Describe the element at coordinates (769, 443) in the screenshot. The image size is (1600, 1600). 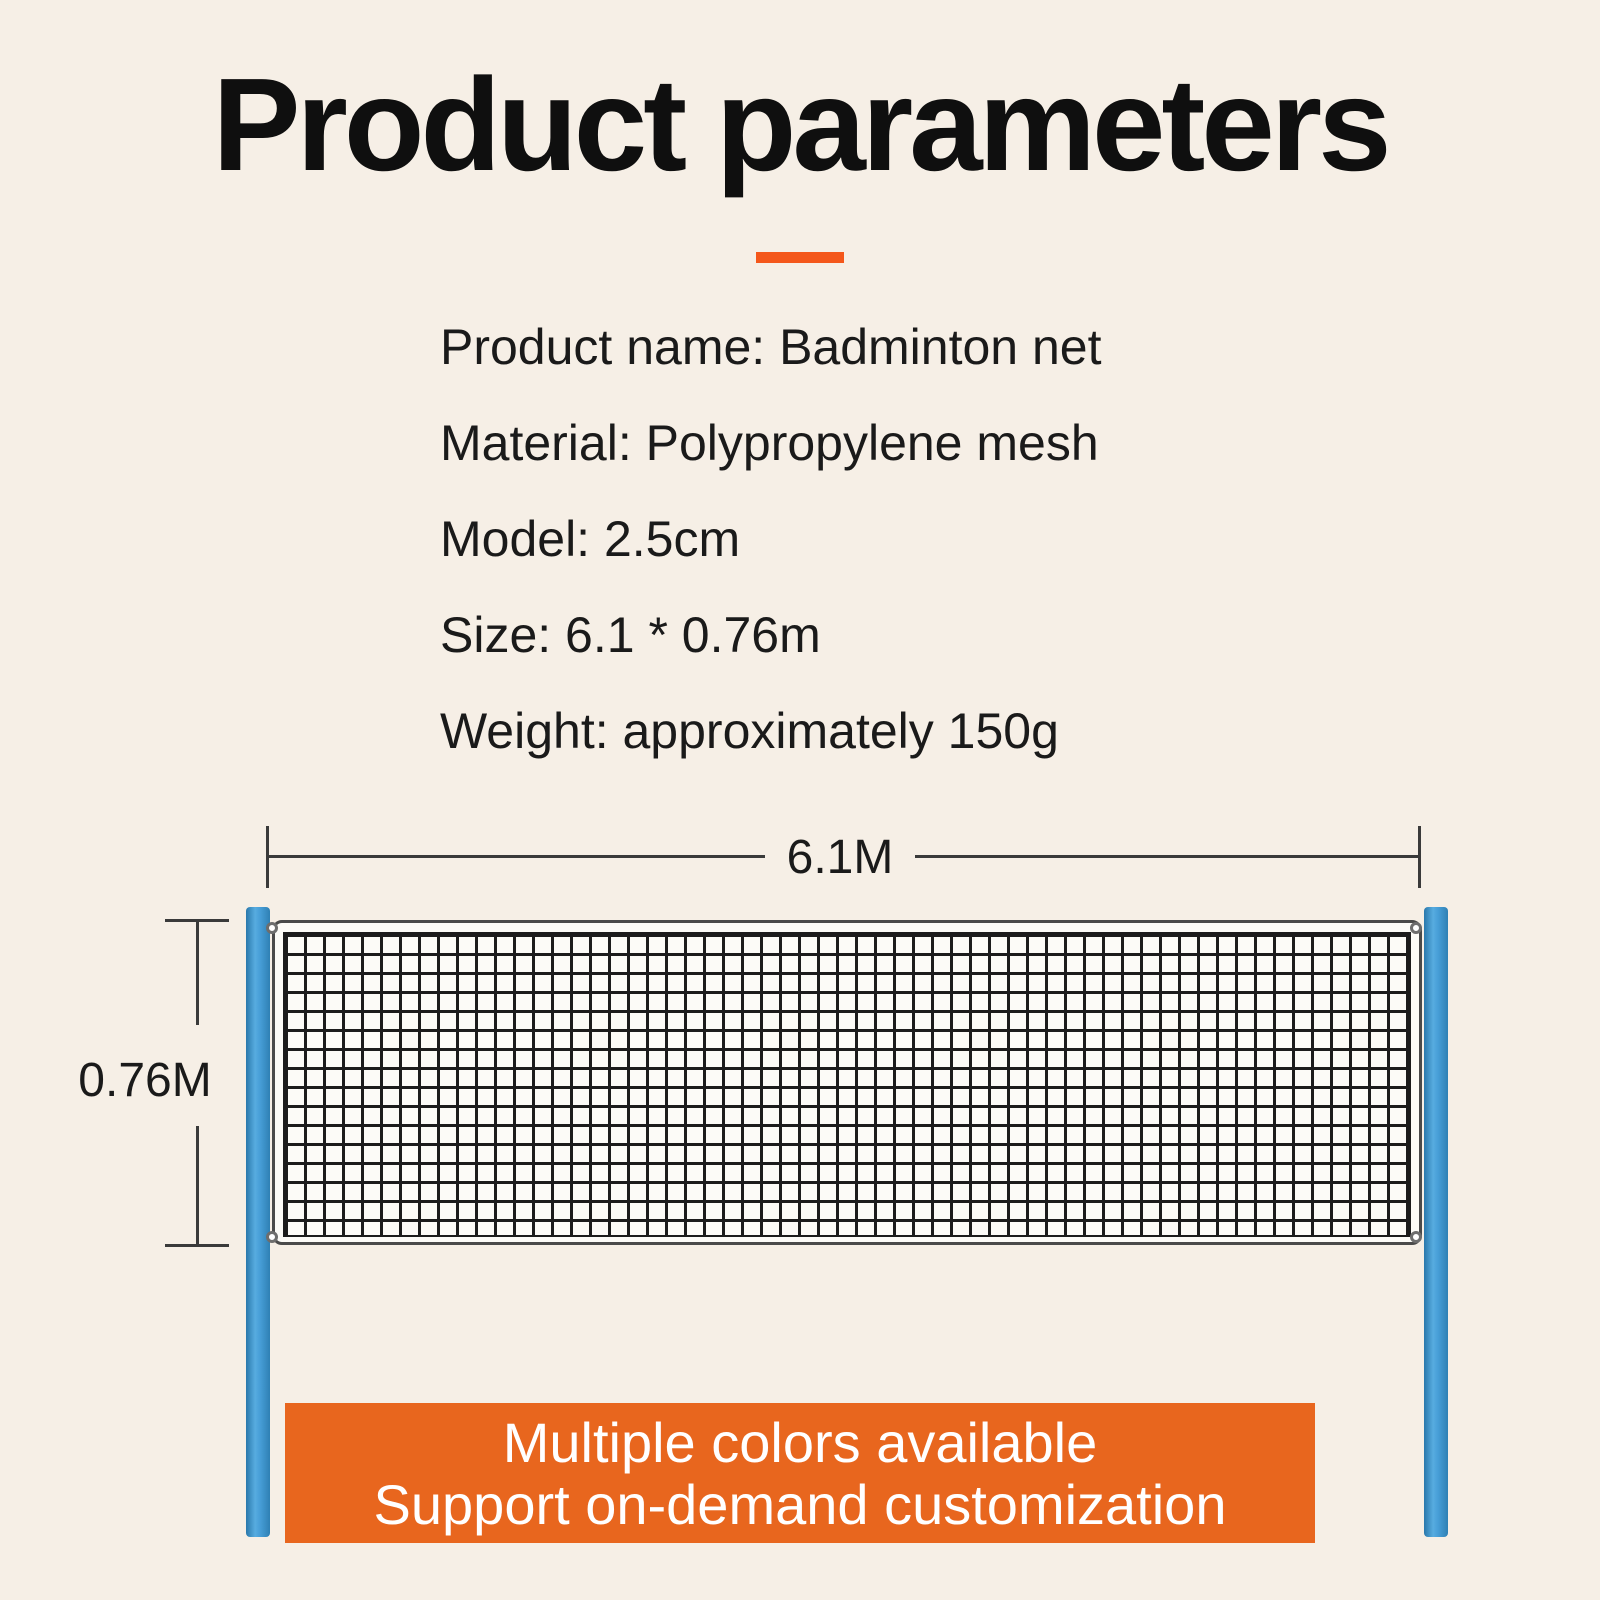
I see `spec-line-material: Material: Polypropylene mesh` at that location.